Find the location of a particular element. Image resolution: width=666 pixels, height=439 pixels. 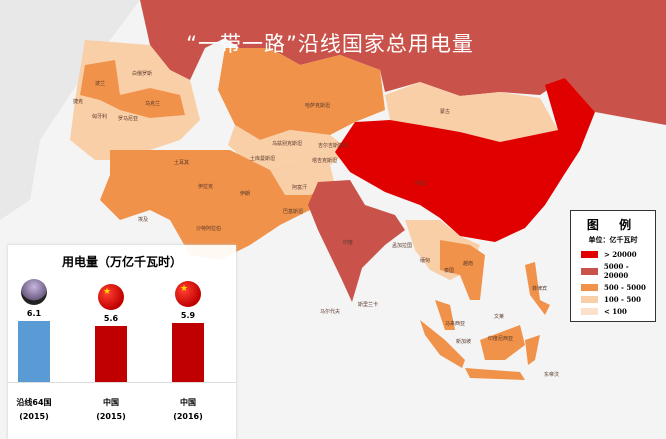

region-poland-ukraine is located at coordinates (132, 89).